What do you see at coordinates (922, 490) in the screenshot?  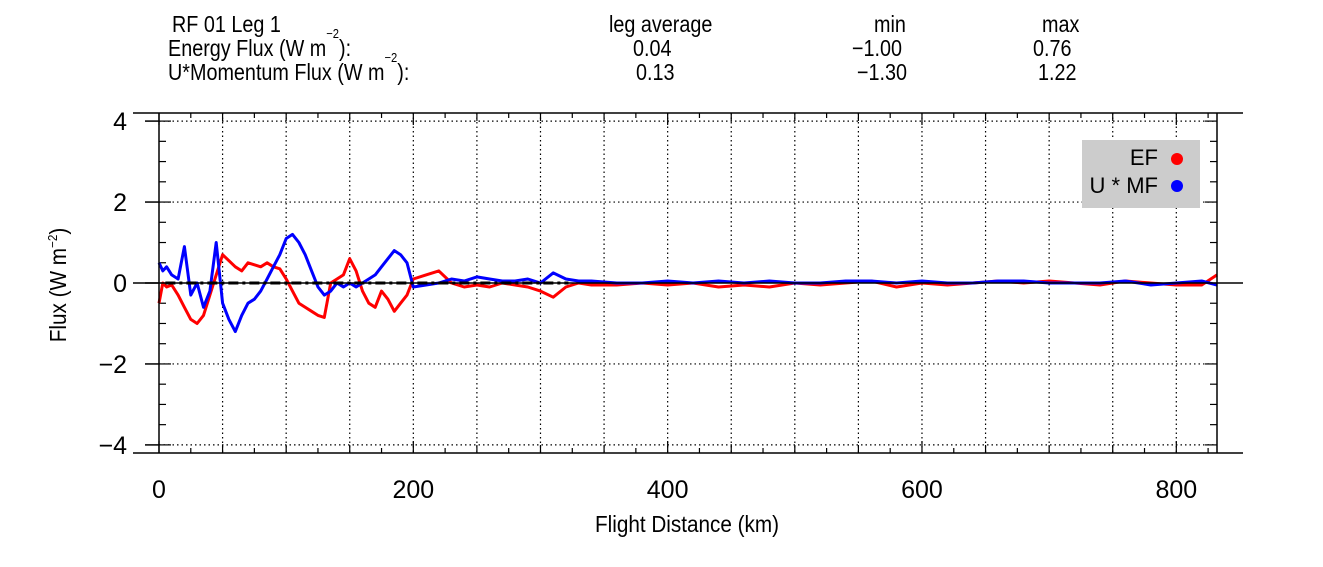 I see `x-tick-label: 600` at bounding box center [922, 490].